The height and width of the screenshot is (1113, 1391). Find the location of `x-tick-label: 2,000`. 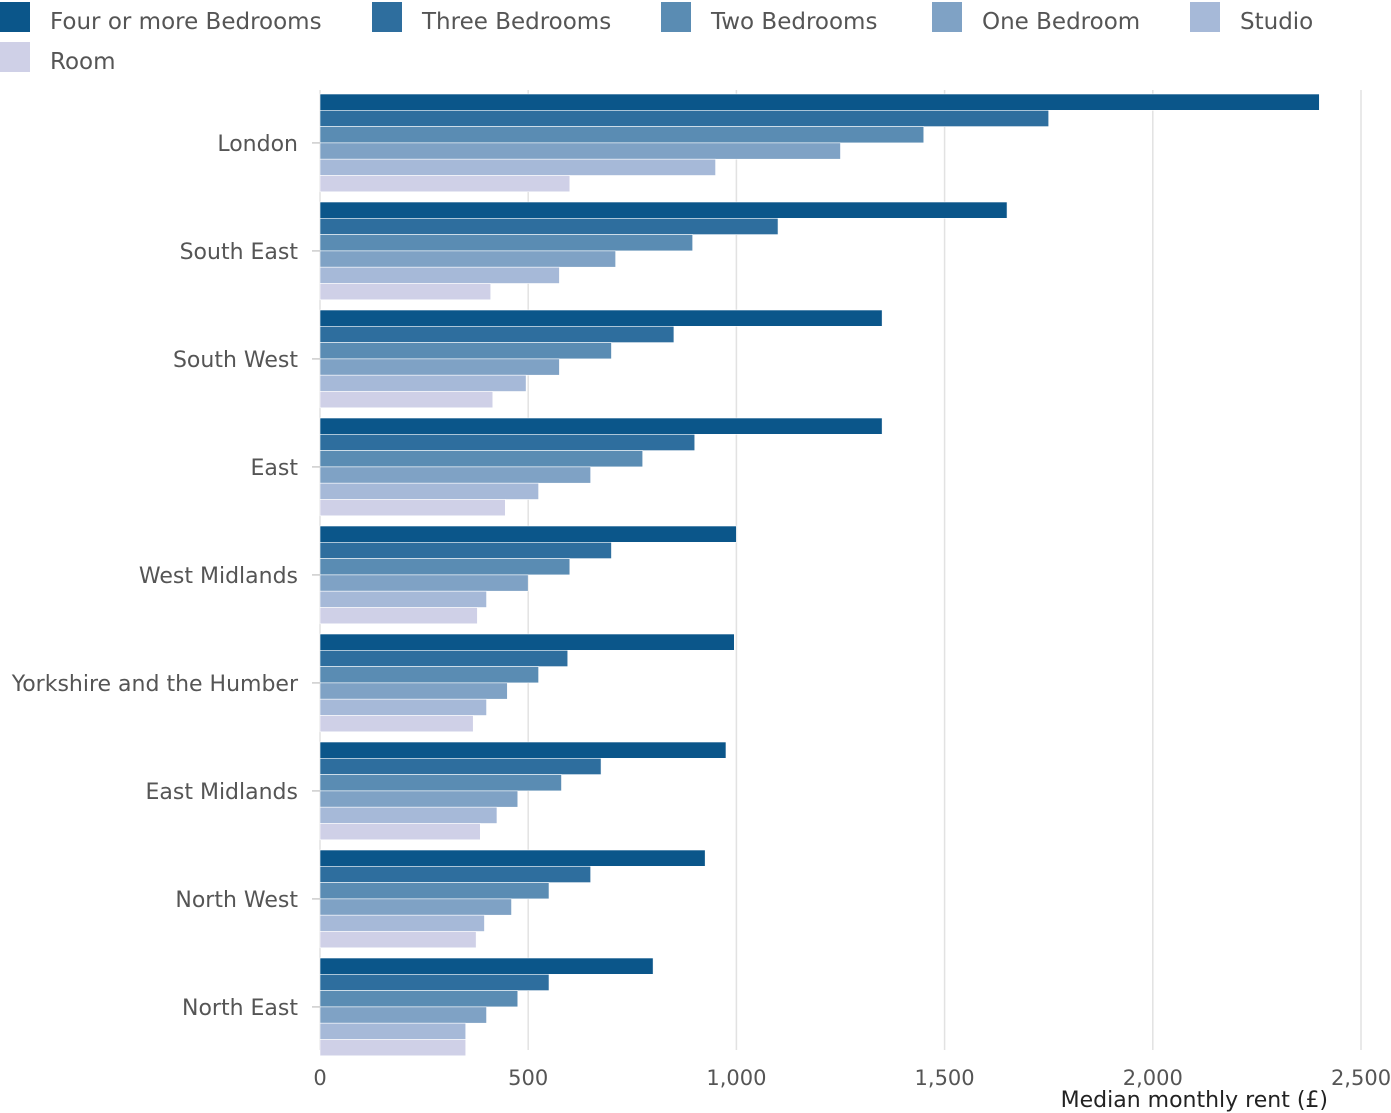

x-tick-label: 2,000 is located at coordinates (1153, 1078).